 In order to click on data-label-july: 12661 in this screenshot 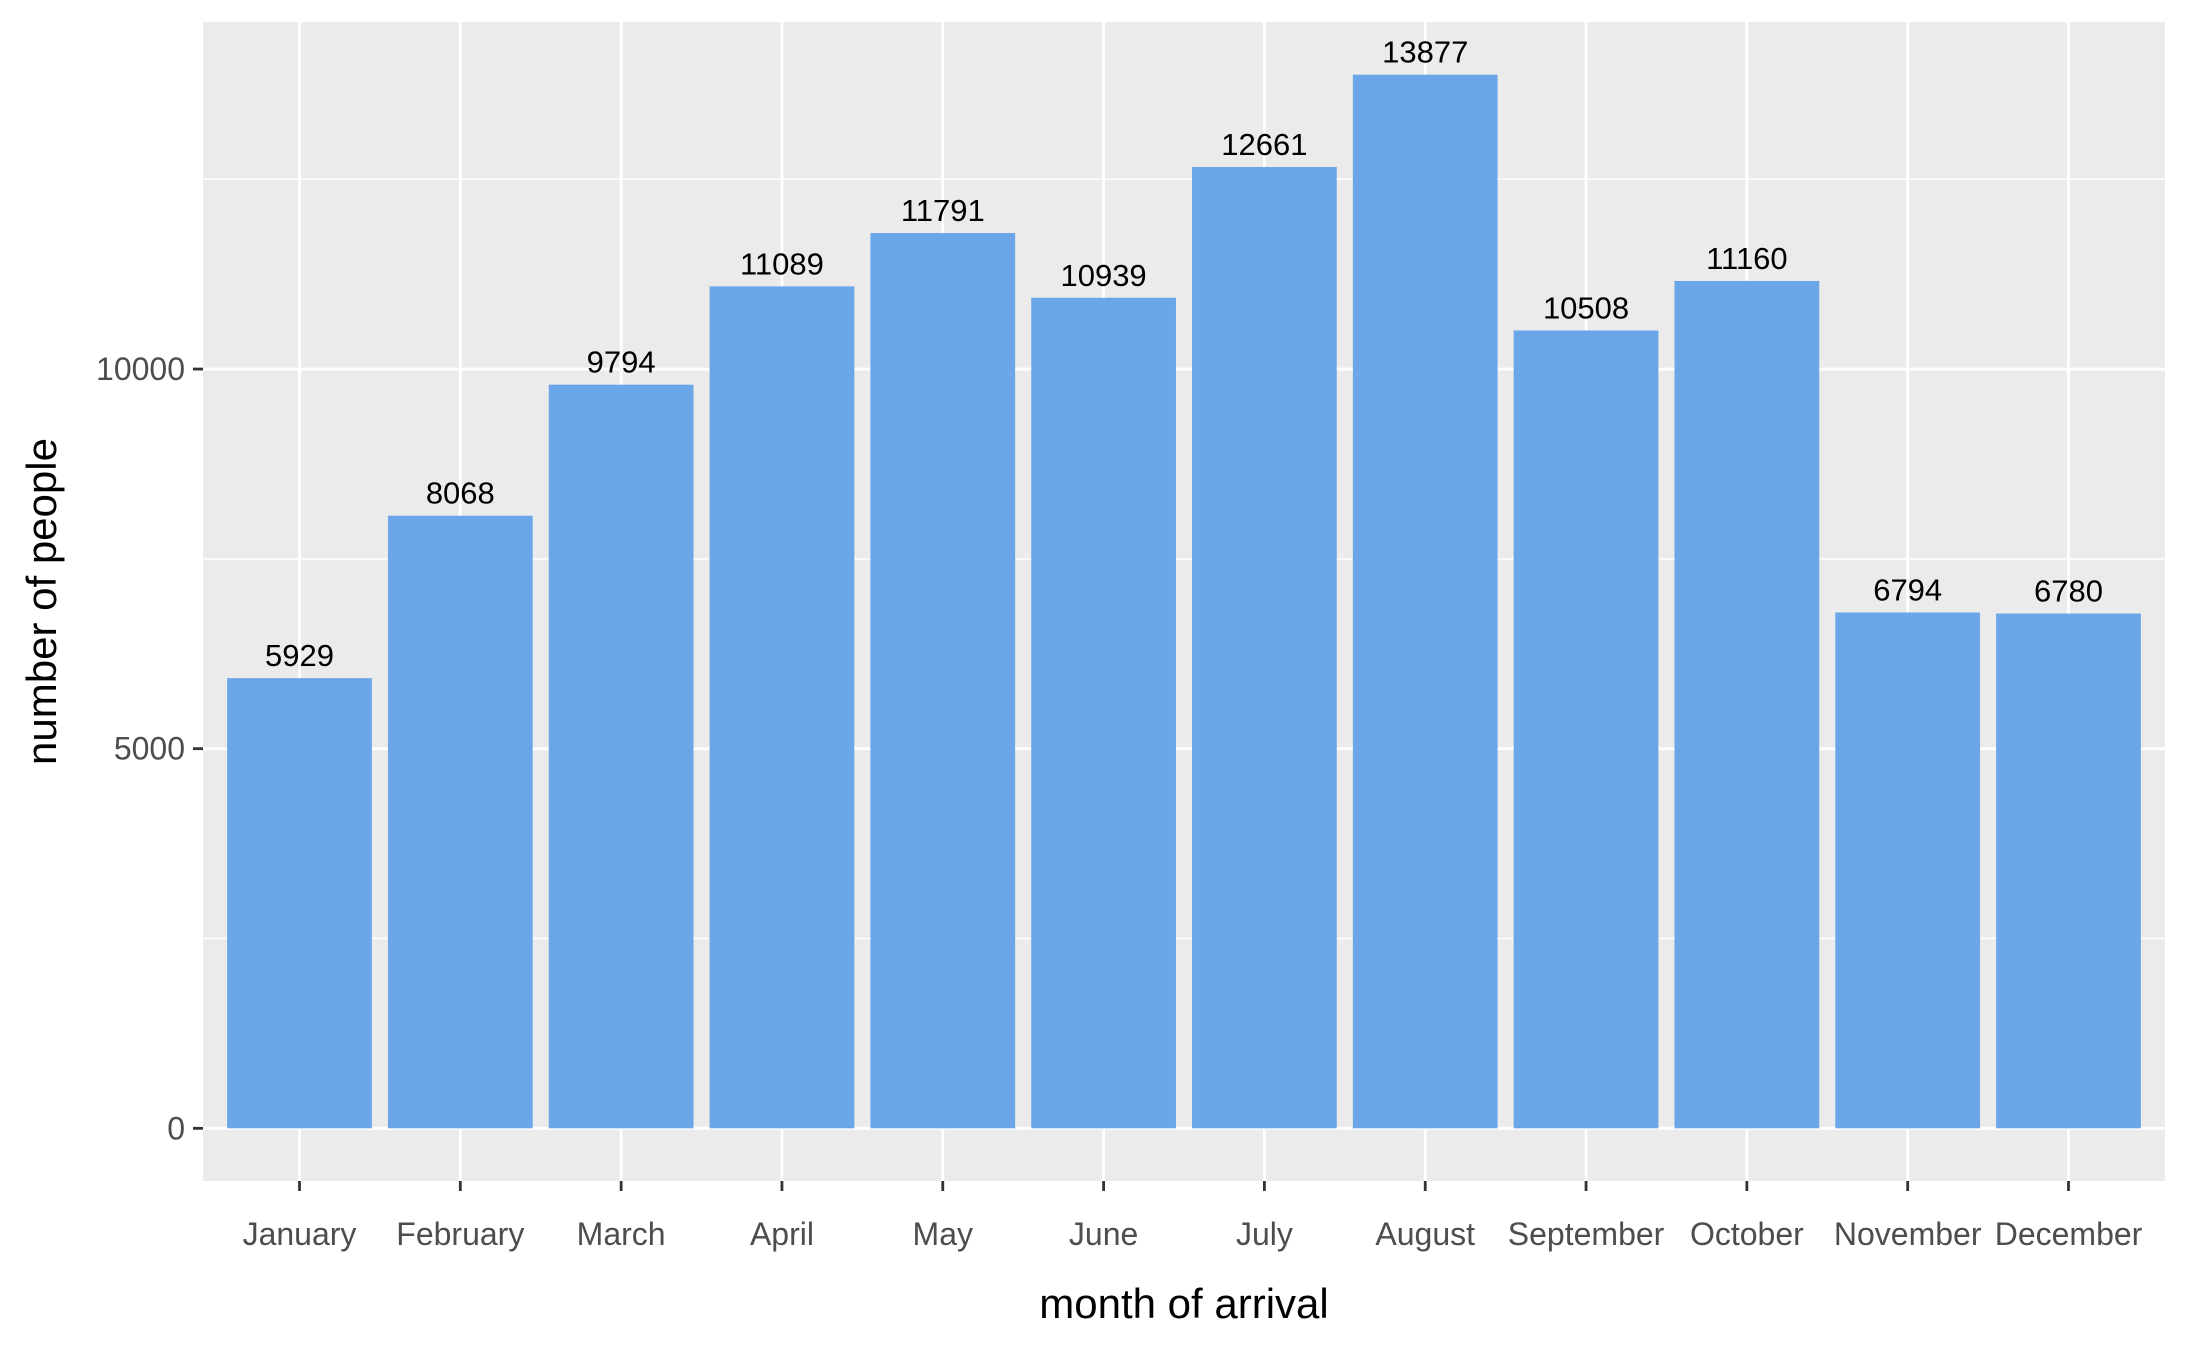, I will do `click(1264, 144)`.